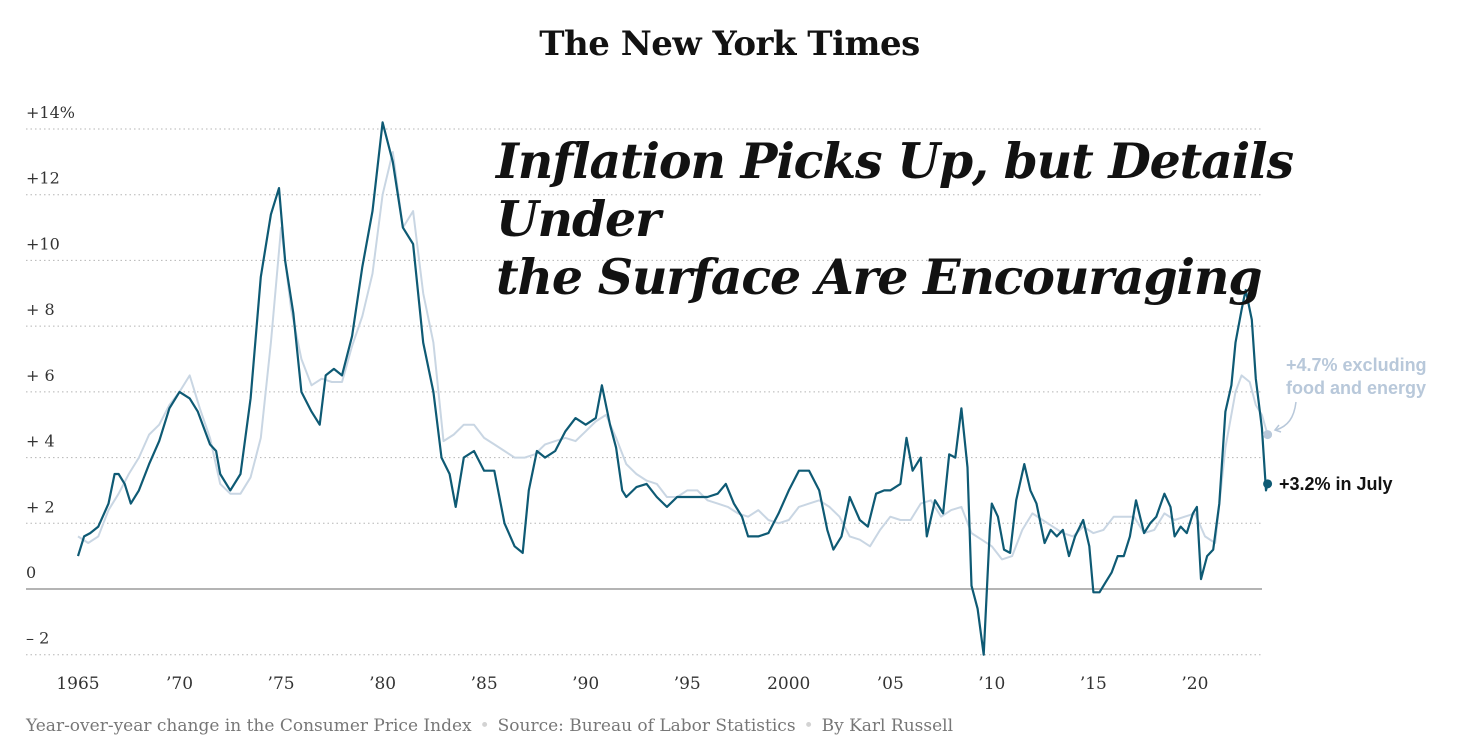 The image size is (1459, 752). What do you see at coordinates (1277, 428) in the screenshot?
I see `arrow-head-icon` at bounding box center [1277, 428].